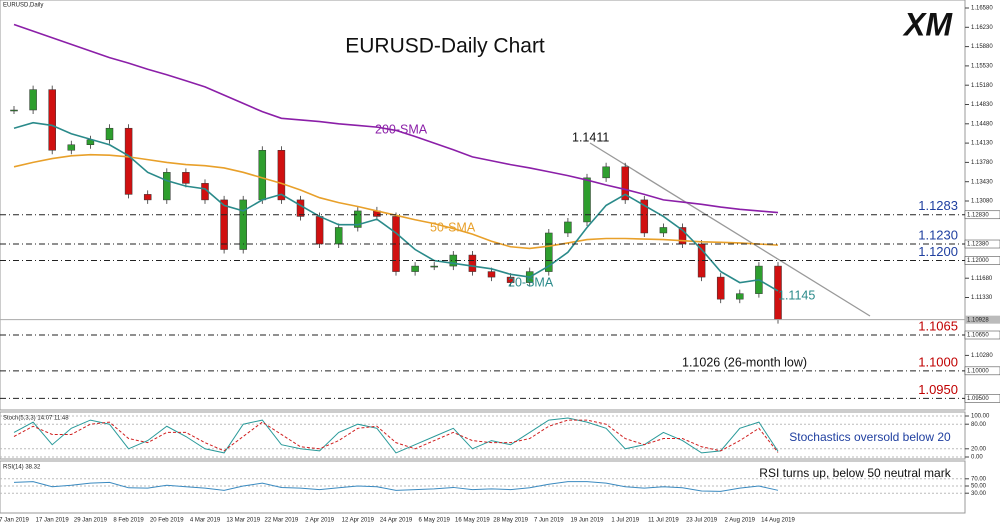 The width and height of the screenshot is (1000, 527). I want to click on rsi-panel, so click(483, 487).